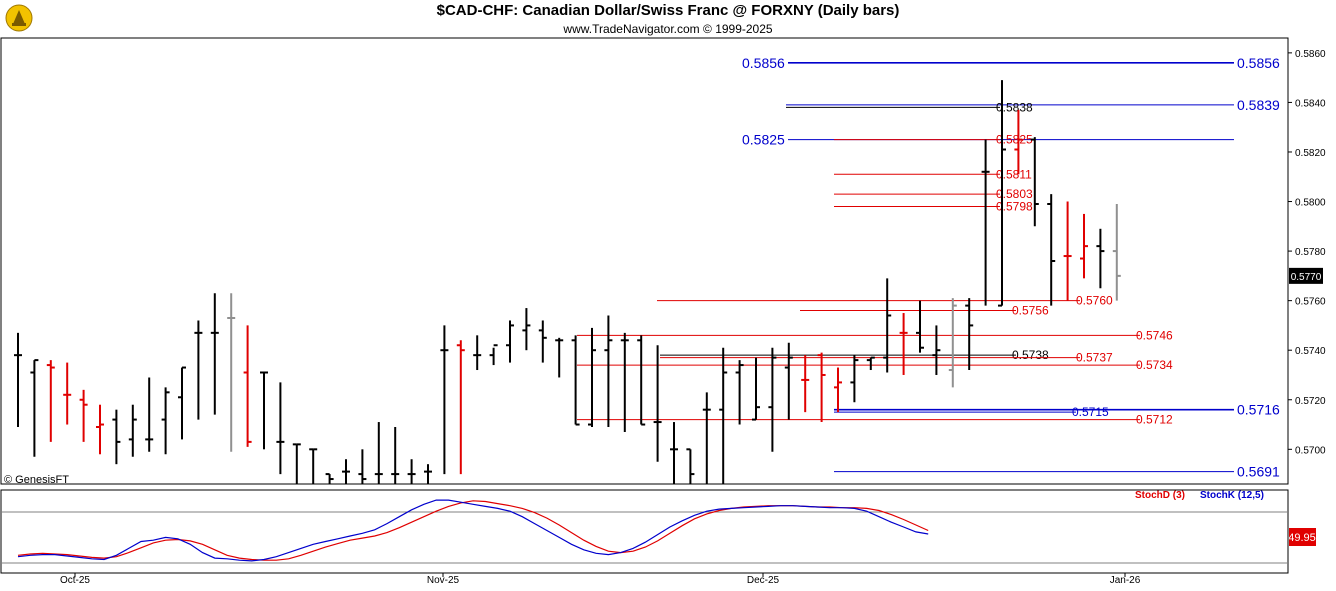 This screenshot has width=1336, height=591. I want to click on level-label: 0.5760, so click(1094, 301).